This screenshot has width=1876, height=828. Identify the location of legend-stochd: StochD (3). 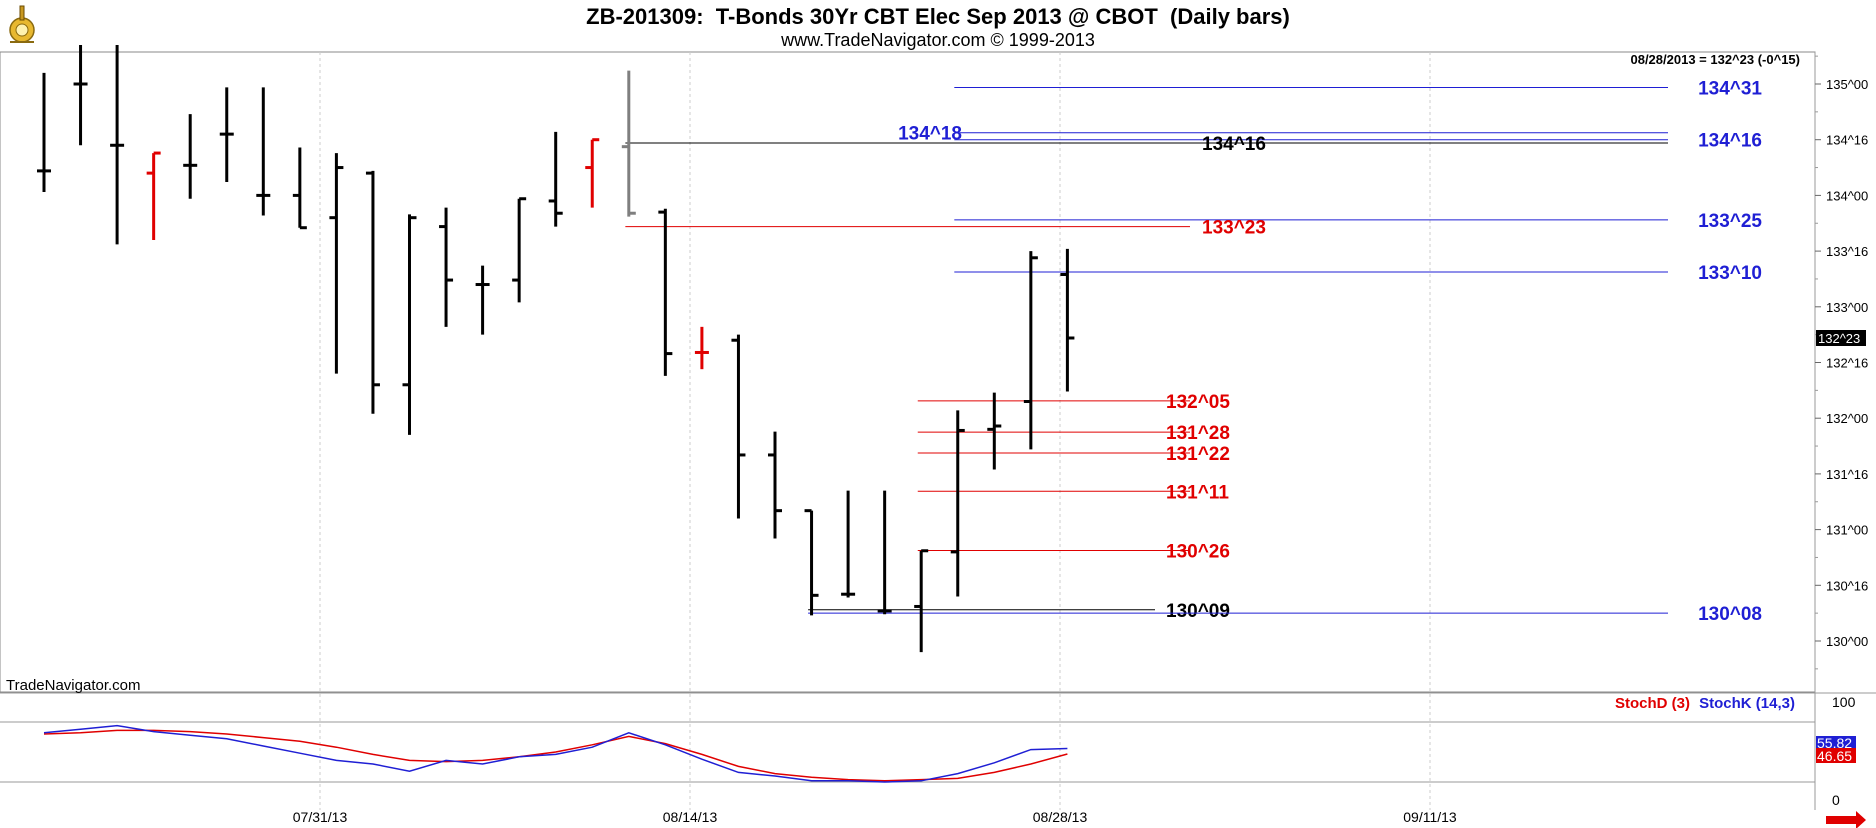
(1652, 703).